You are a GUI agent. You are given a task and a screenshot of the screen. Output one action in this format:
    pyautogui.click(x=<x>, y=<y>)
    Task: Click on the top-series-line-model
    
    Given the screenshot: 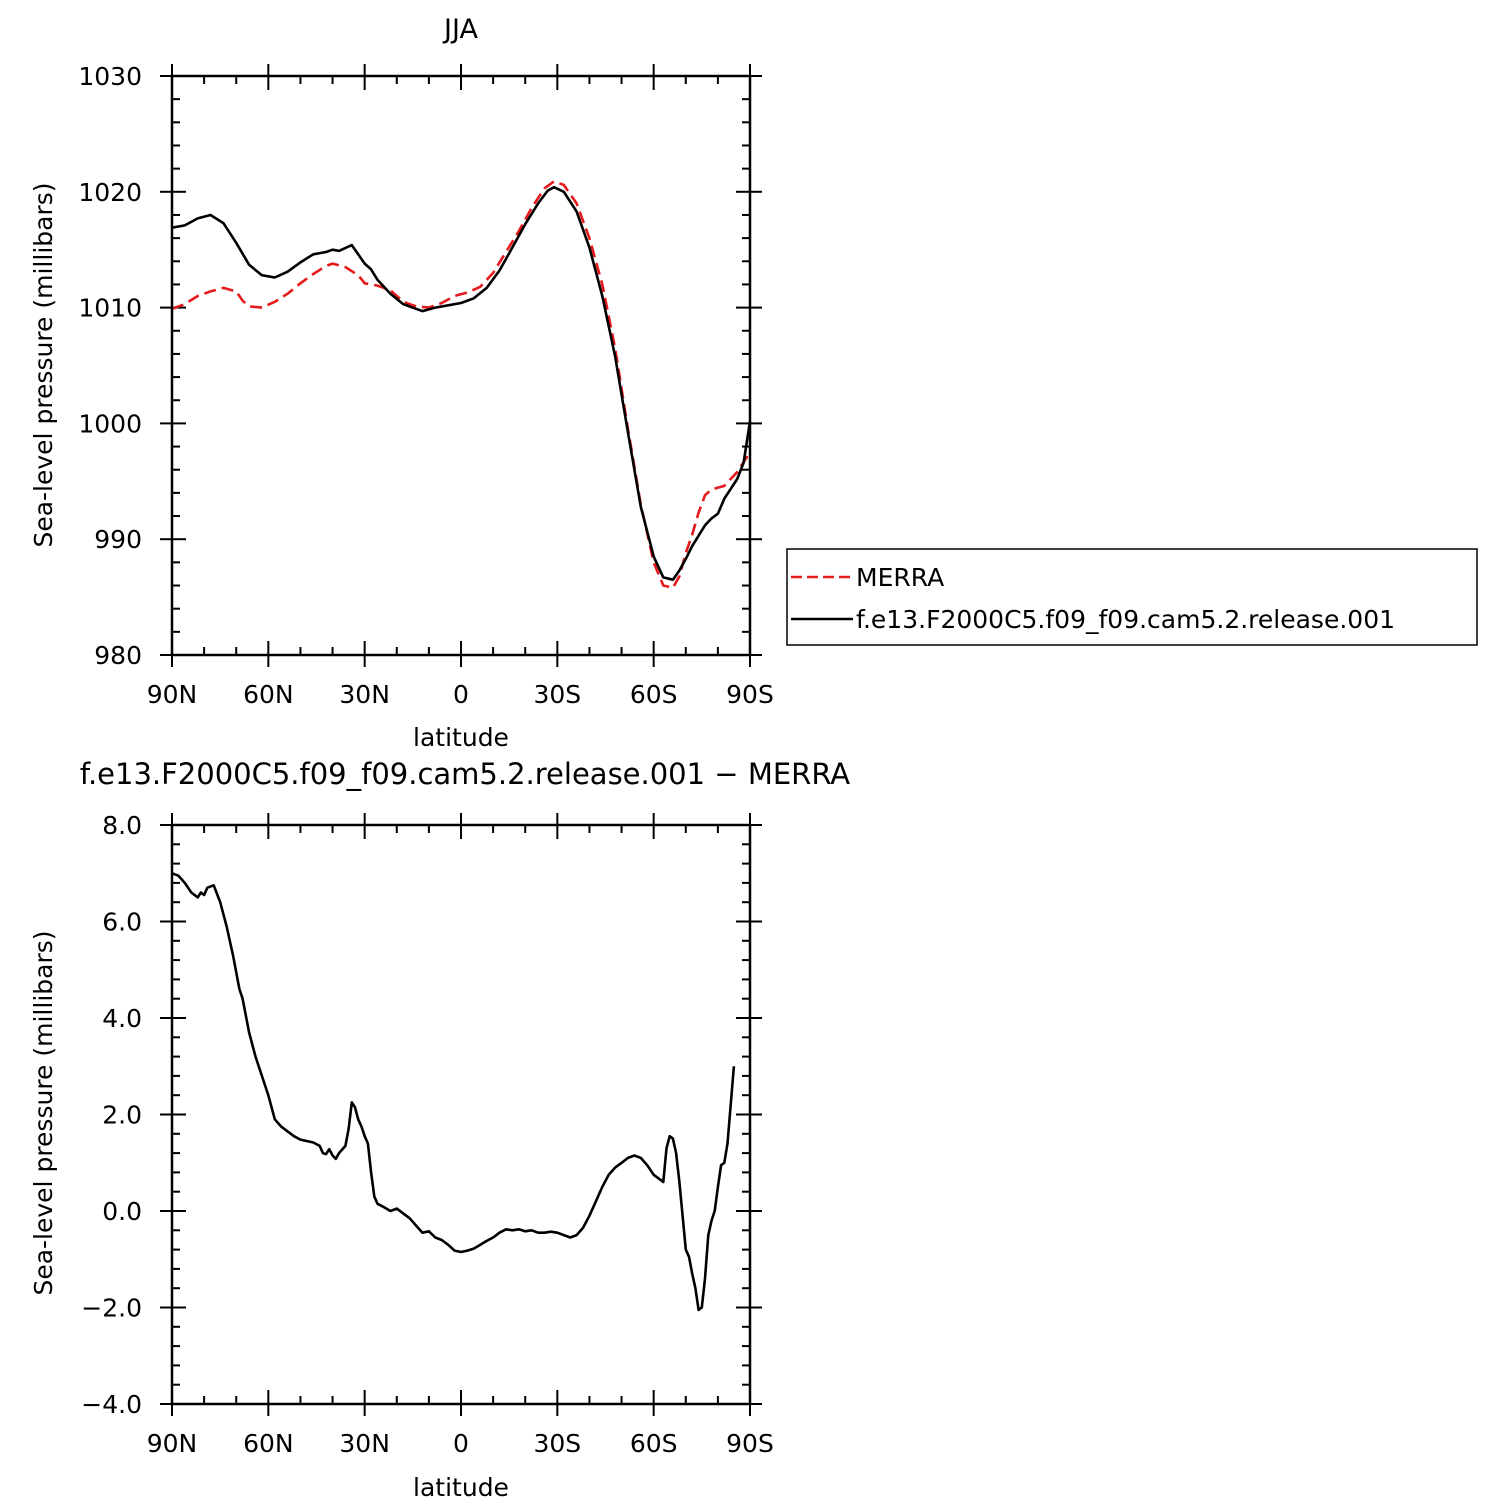 What is the action you would take?
    pyautogui.click(x=461, y=383)
    